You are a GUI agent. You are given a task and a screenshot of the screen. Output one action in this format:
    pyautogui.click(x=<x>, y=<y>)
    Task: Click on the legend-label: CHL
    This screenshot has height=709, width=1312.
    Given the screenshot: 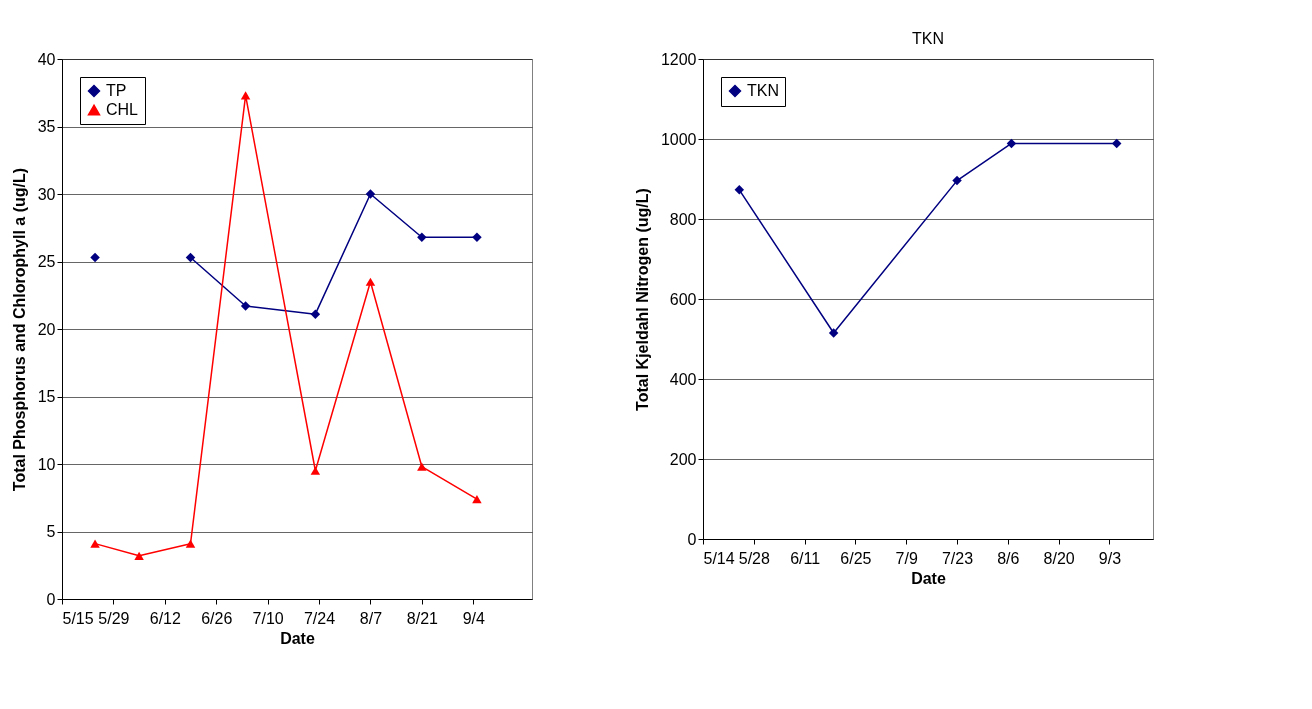 What is the action you would take?
    pyautogui.click(x=122, y=109)
    